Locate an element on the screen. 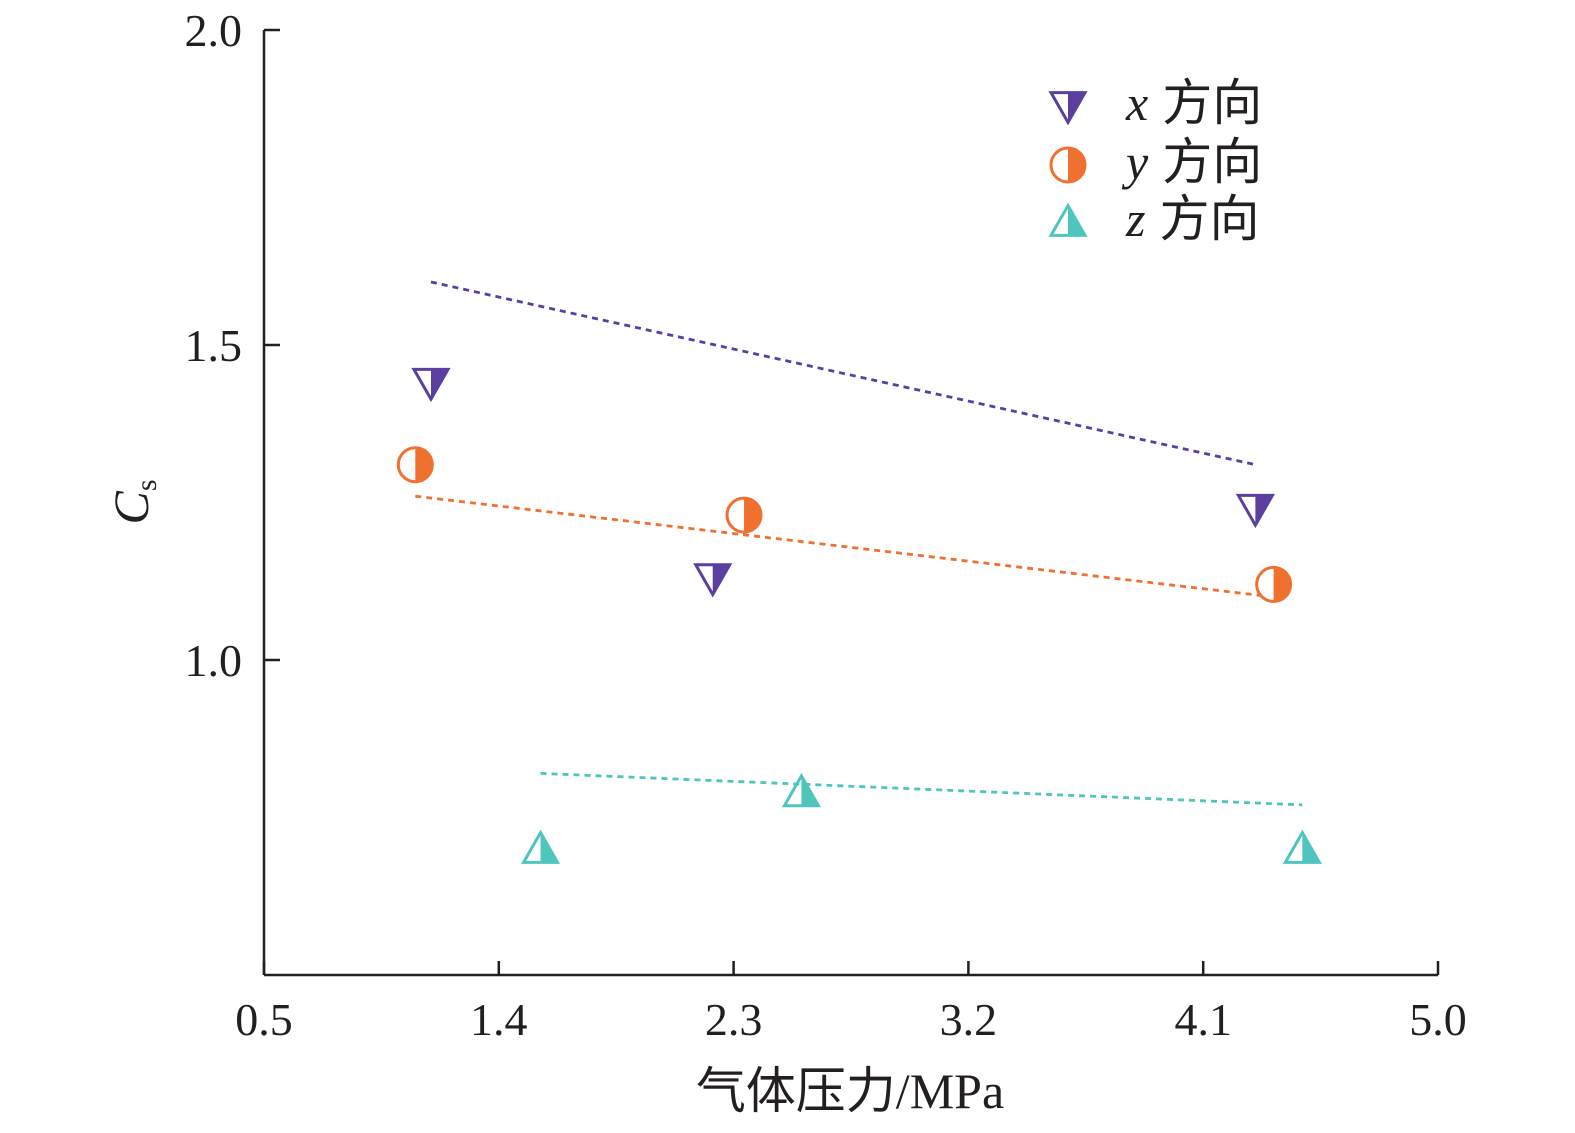 Image resolution: width=1575 pixels, height=1133 pixels. legend-label-x: x 方向 is located at coordinates (1193, 103).